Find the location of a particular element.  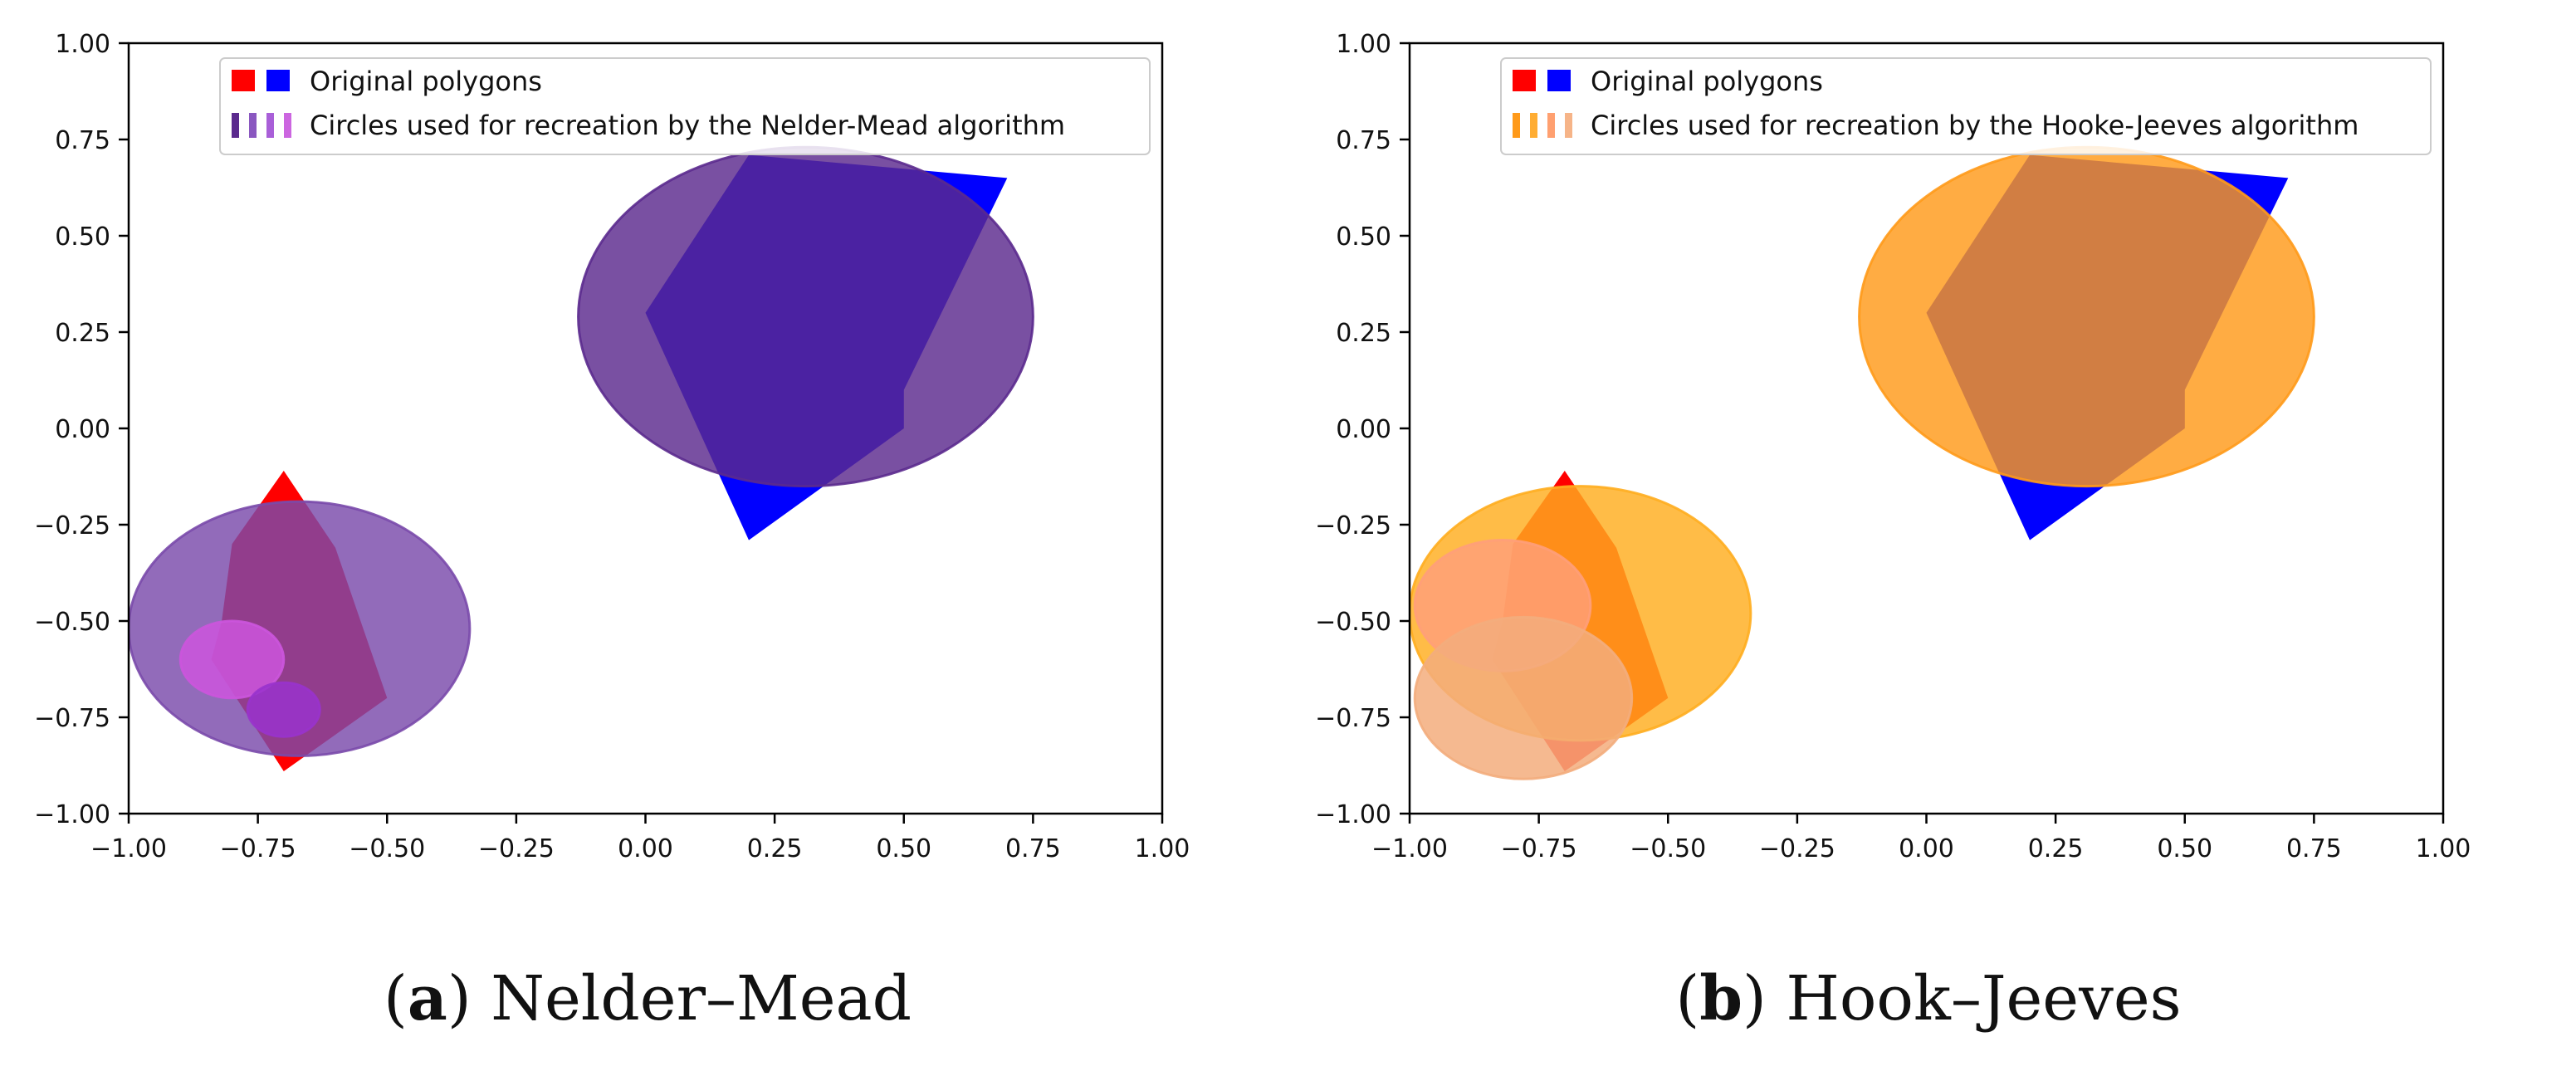

caption-letter: a is located at coordinates (427, 998).